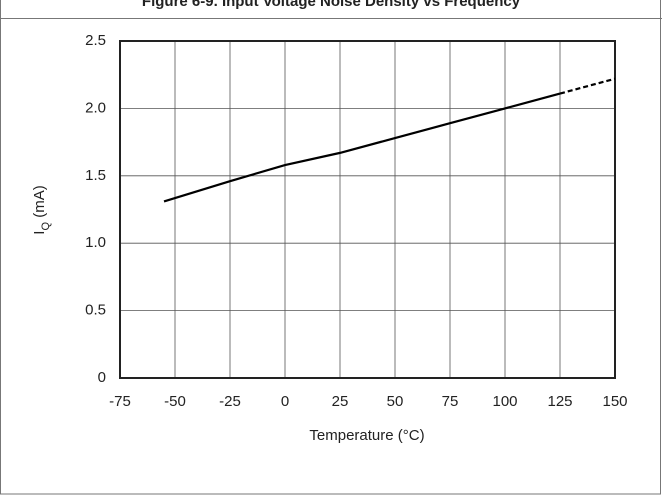 This screenshot has width=662, height=495. Describe the element at coordinates (559, 401) in the screenshot. I see `x-tick-label: 125` at that location.